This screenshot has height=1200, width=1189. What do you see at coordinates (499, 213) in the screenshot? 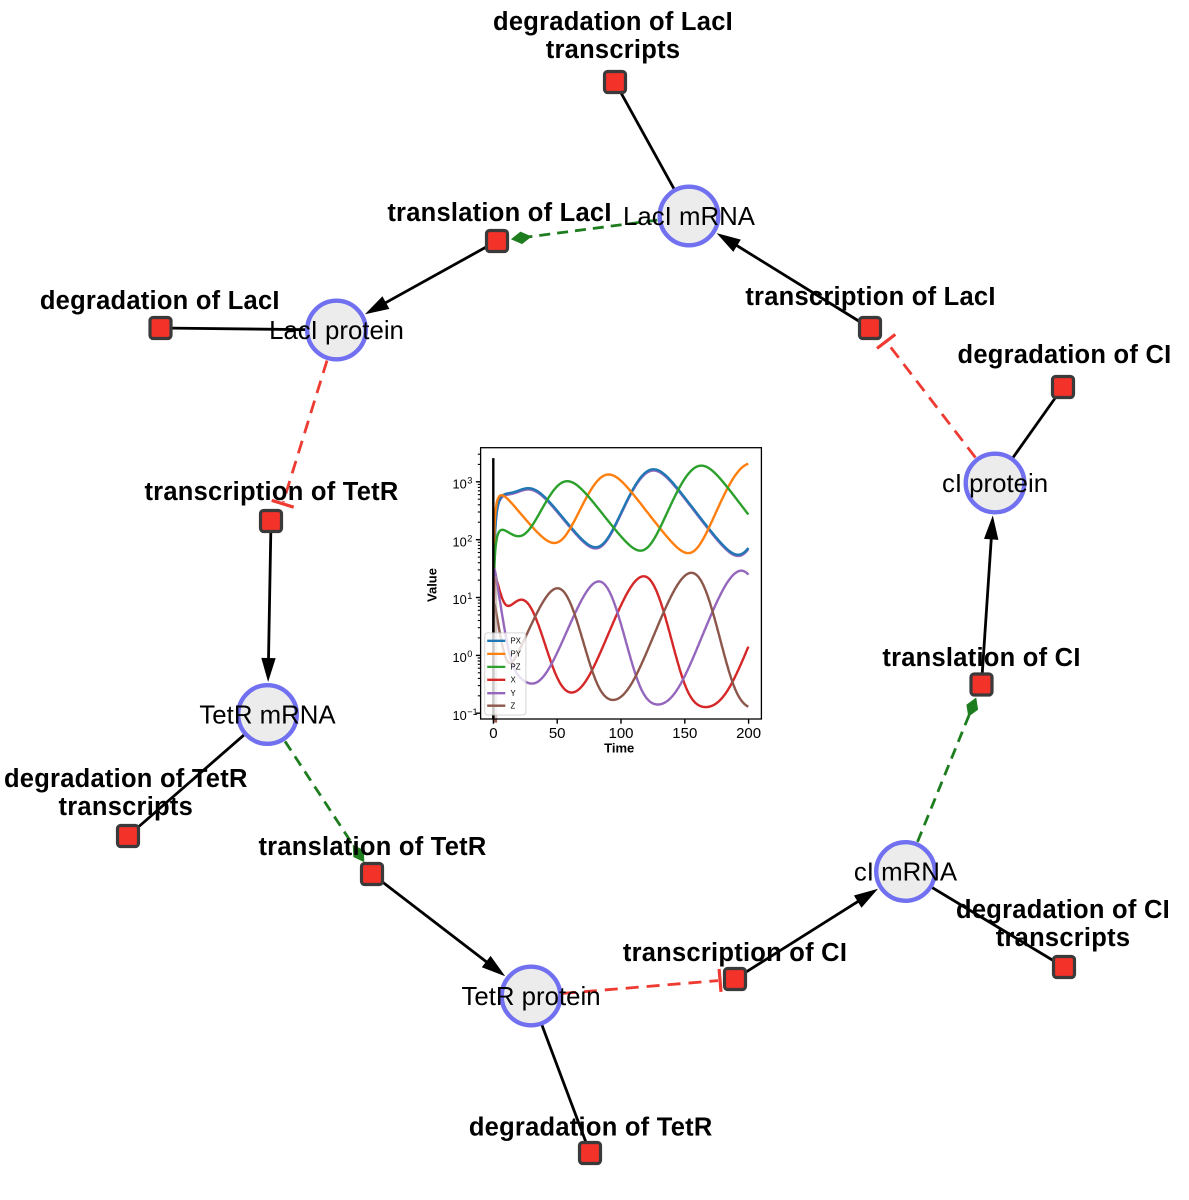
I see `svg-text: translation of LacI` at bounding box center [499, 213].